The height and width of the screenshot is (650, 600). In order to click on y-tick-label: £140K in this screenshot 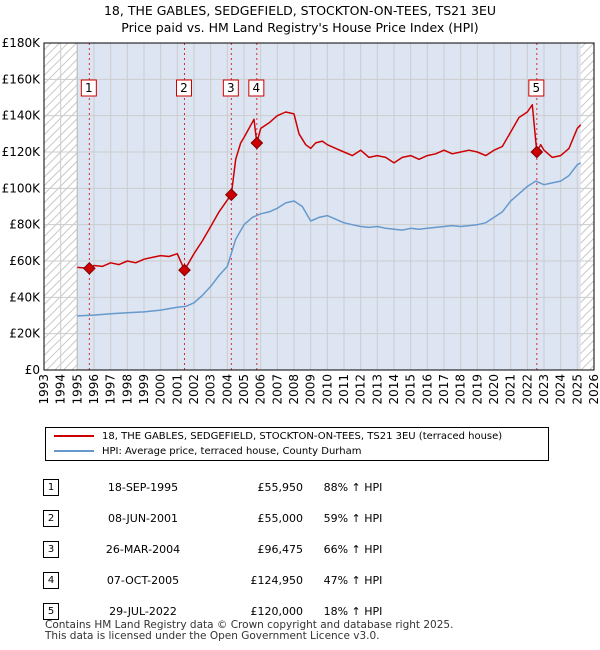, I will do `click(22, 116)`.